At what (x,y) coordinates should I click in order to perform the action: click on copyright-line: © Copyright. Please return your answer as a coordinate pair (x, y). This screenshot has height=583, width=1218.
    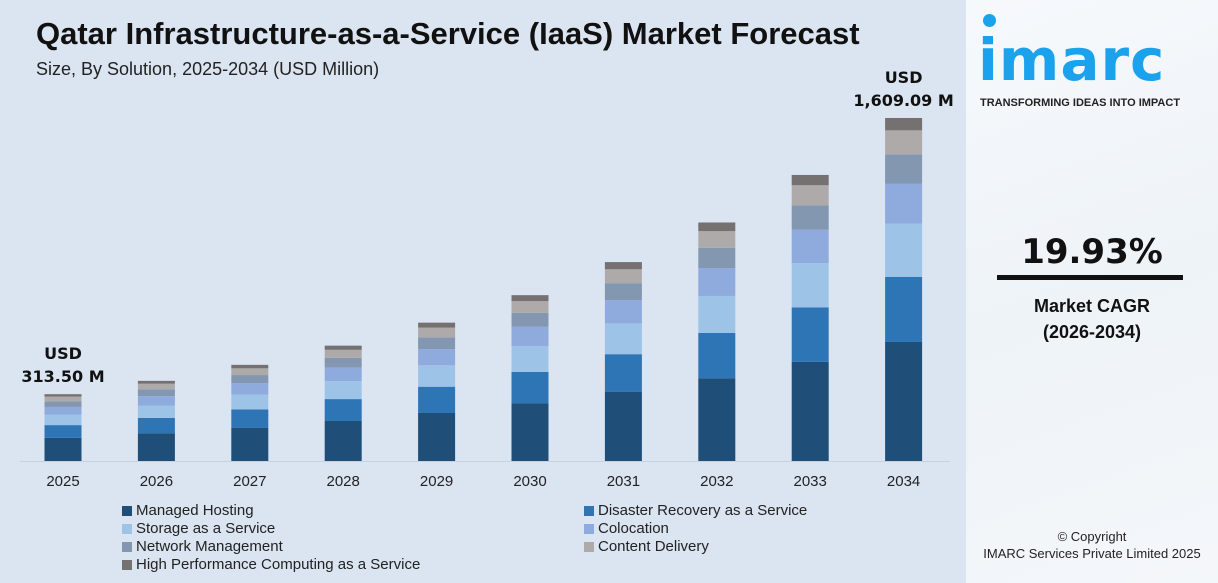
    Looking at the image, I should click on (1092, 536).